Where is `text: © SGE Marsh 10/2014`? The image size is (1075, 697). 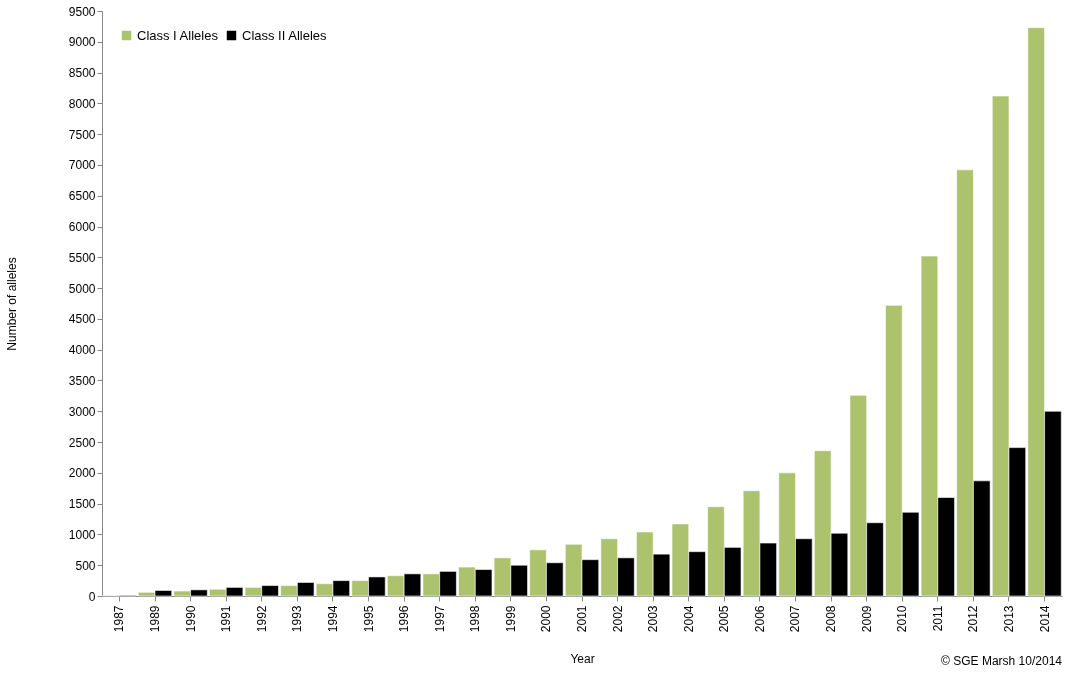 text: © SGE Marsh 10/2014 is located at coordinates (1002, 661).